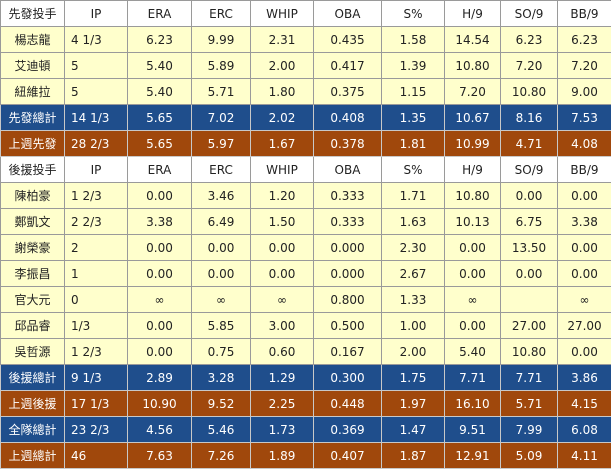  Describe the element at coordinates (282, 65) in the screenshot. I see `stat-value: 2.00` at that location.